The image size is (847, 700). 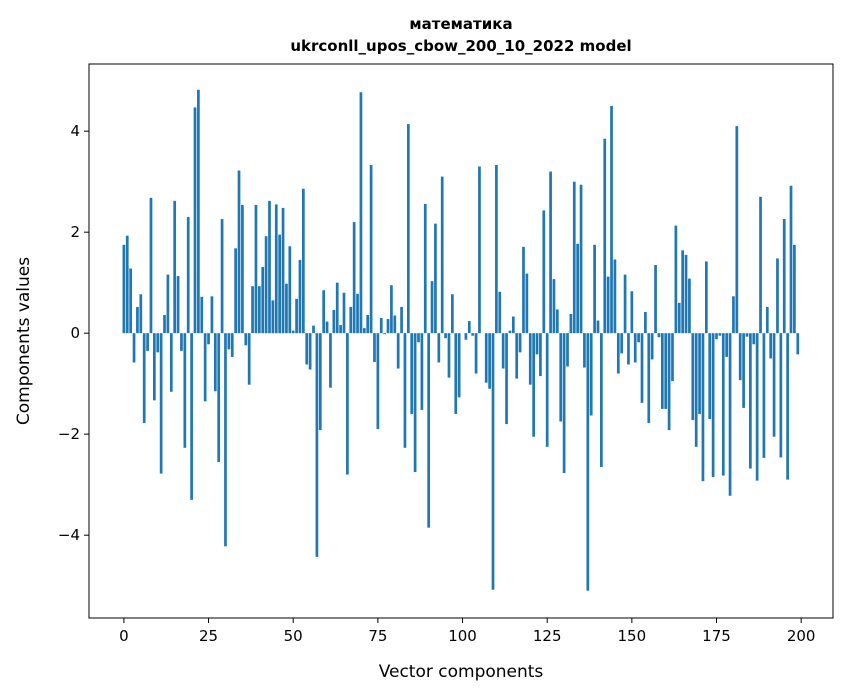 What do you see at coordinates (75, 131) in the screenshot?
I see `y-tick-label: 4` at bounding box center [75, 131].